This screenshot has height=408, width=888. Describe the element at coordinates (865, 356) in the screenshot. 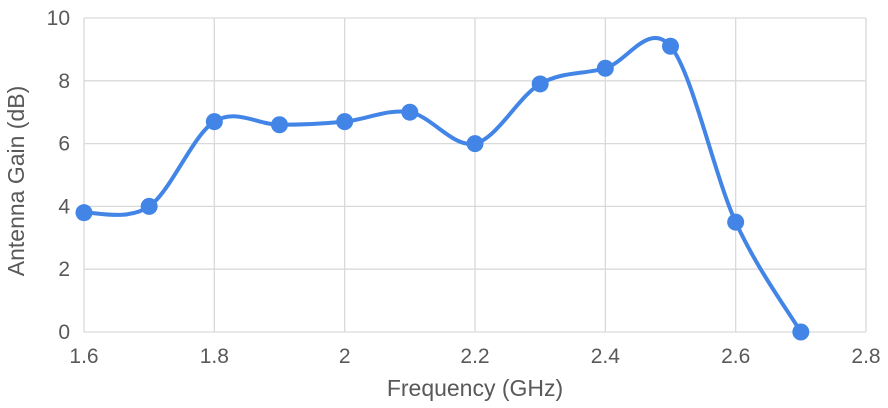

I see `x-tick-label: 2.8` at that location.